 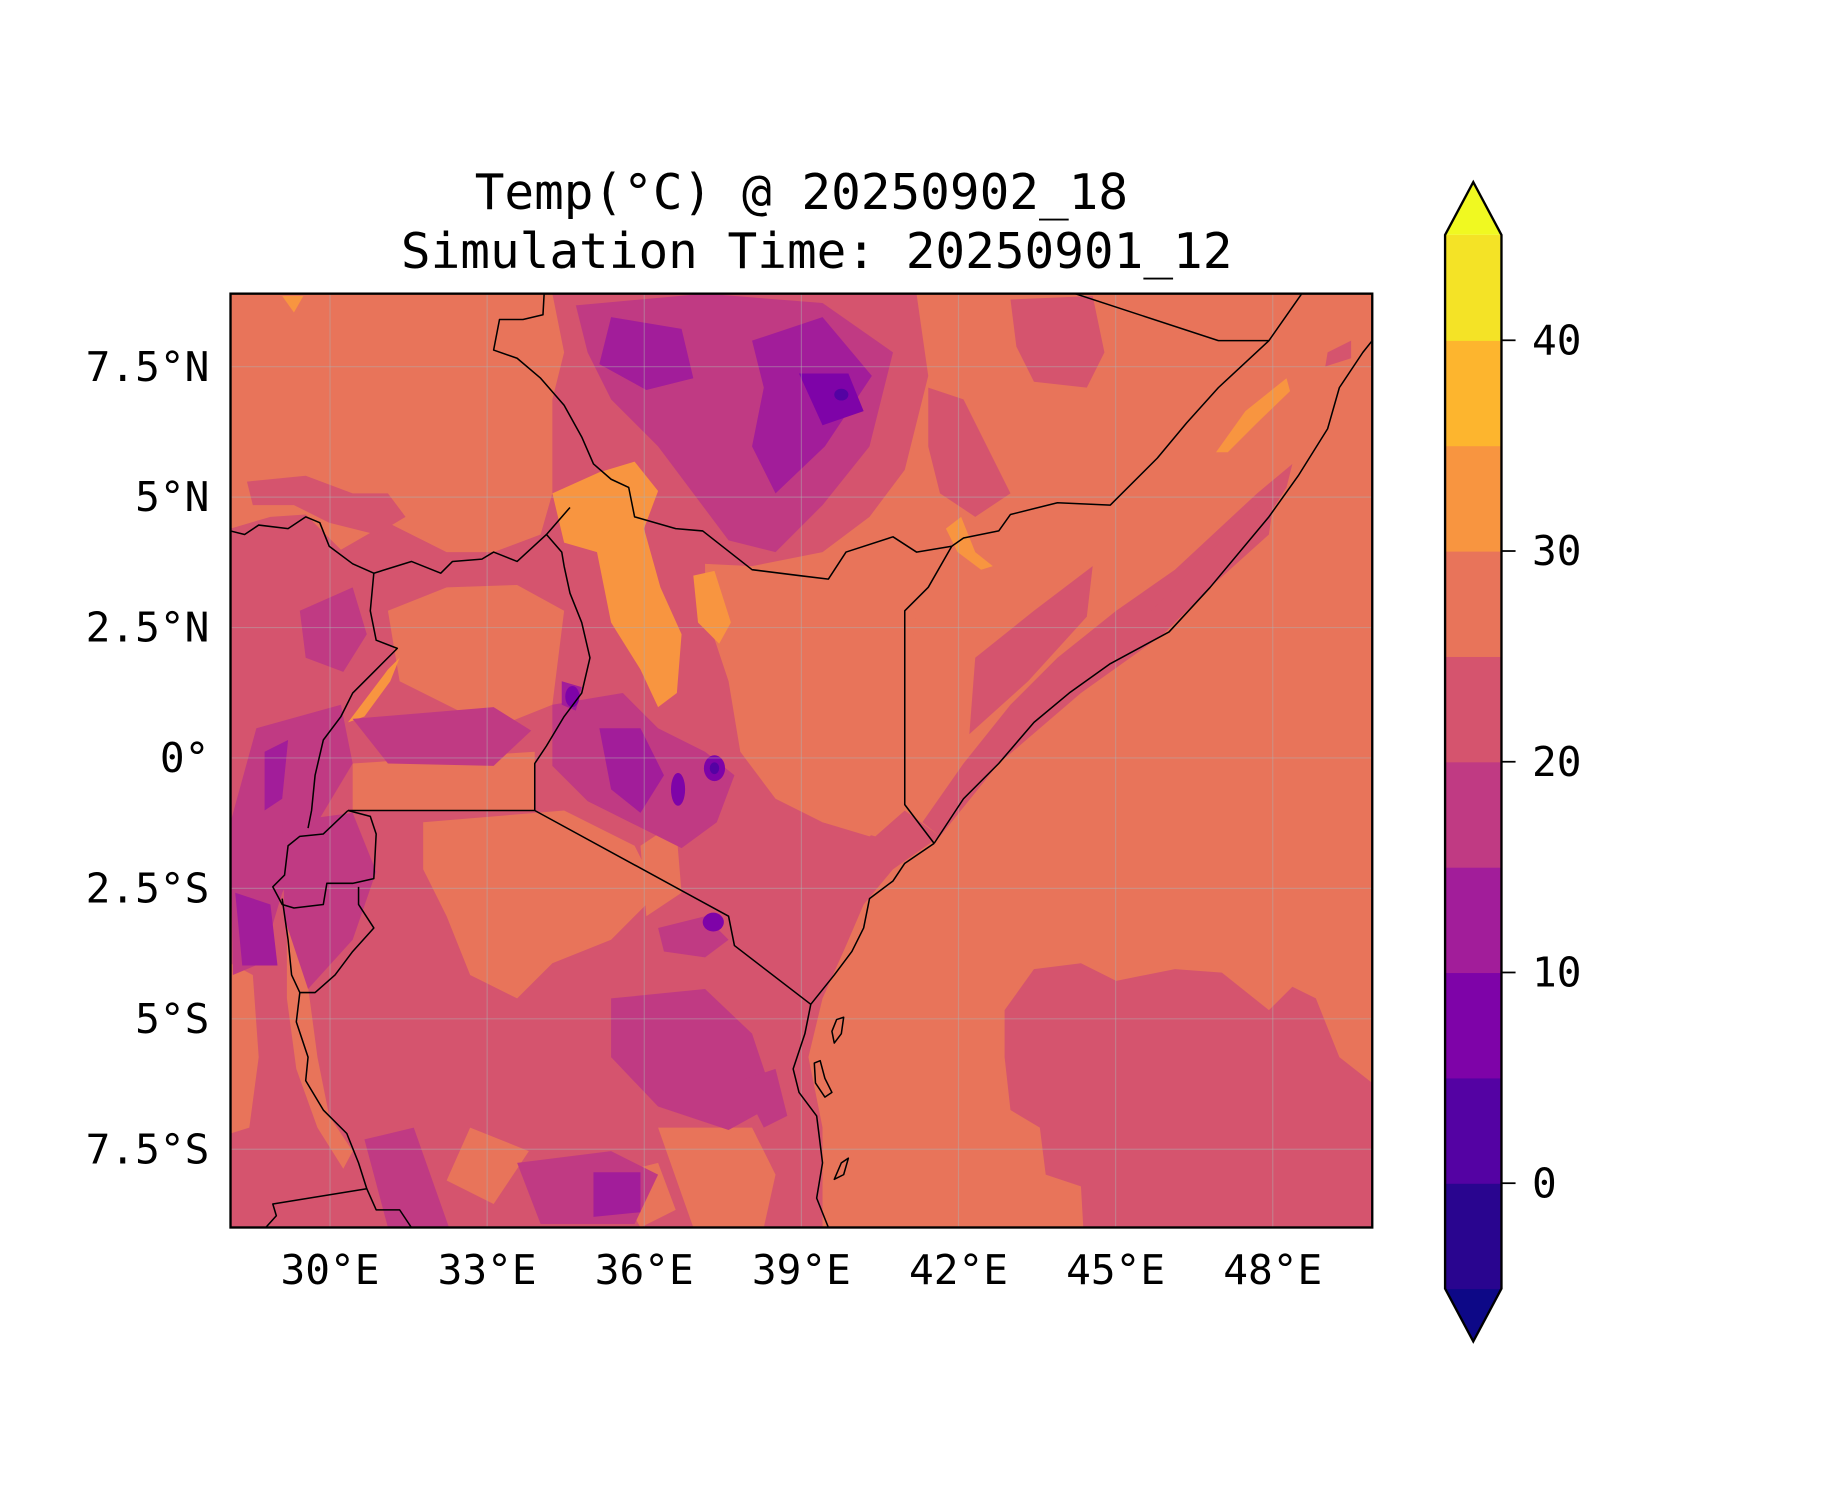 What do you see at coordinates (897, 436) in the screenshot?
I see `border-ethiopia-sudan-kenya-somalia` at bounding box center [897, 436].